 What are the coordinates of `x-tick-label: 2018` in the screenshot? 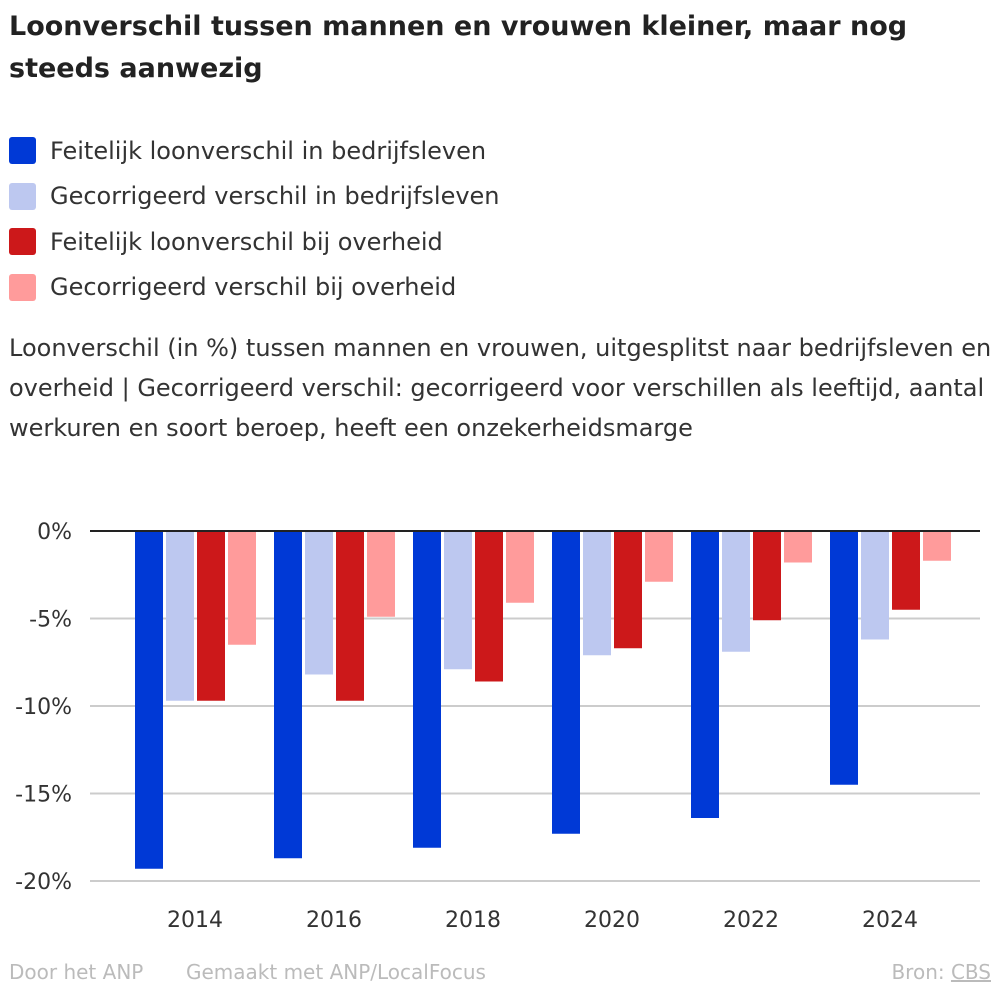 It's located at (473, 920).